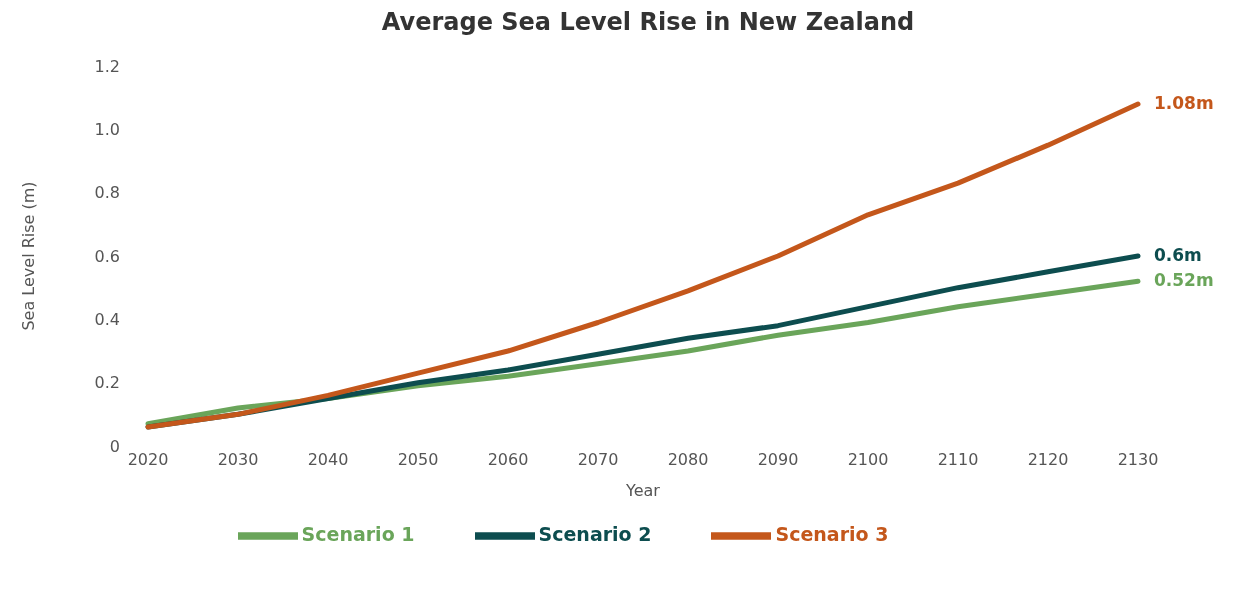 This screenshot has width=1236, height=590. Describe the element at coordinates (107, 193) in the screenshot. I see `y-tick-label: 0.8` at that location.